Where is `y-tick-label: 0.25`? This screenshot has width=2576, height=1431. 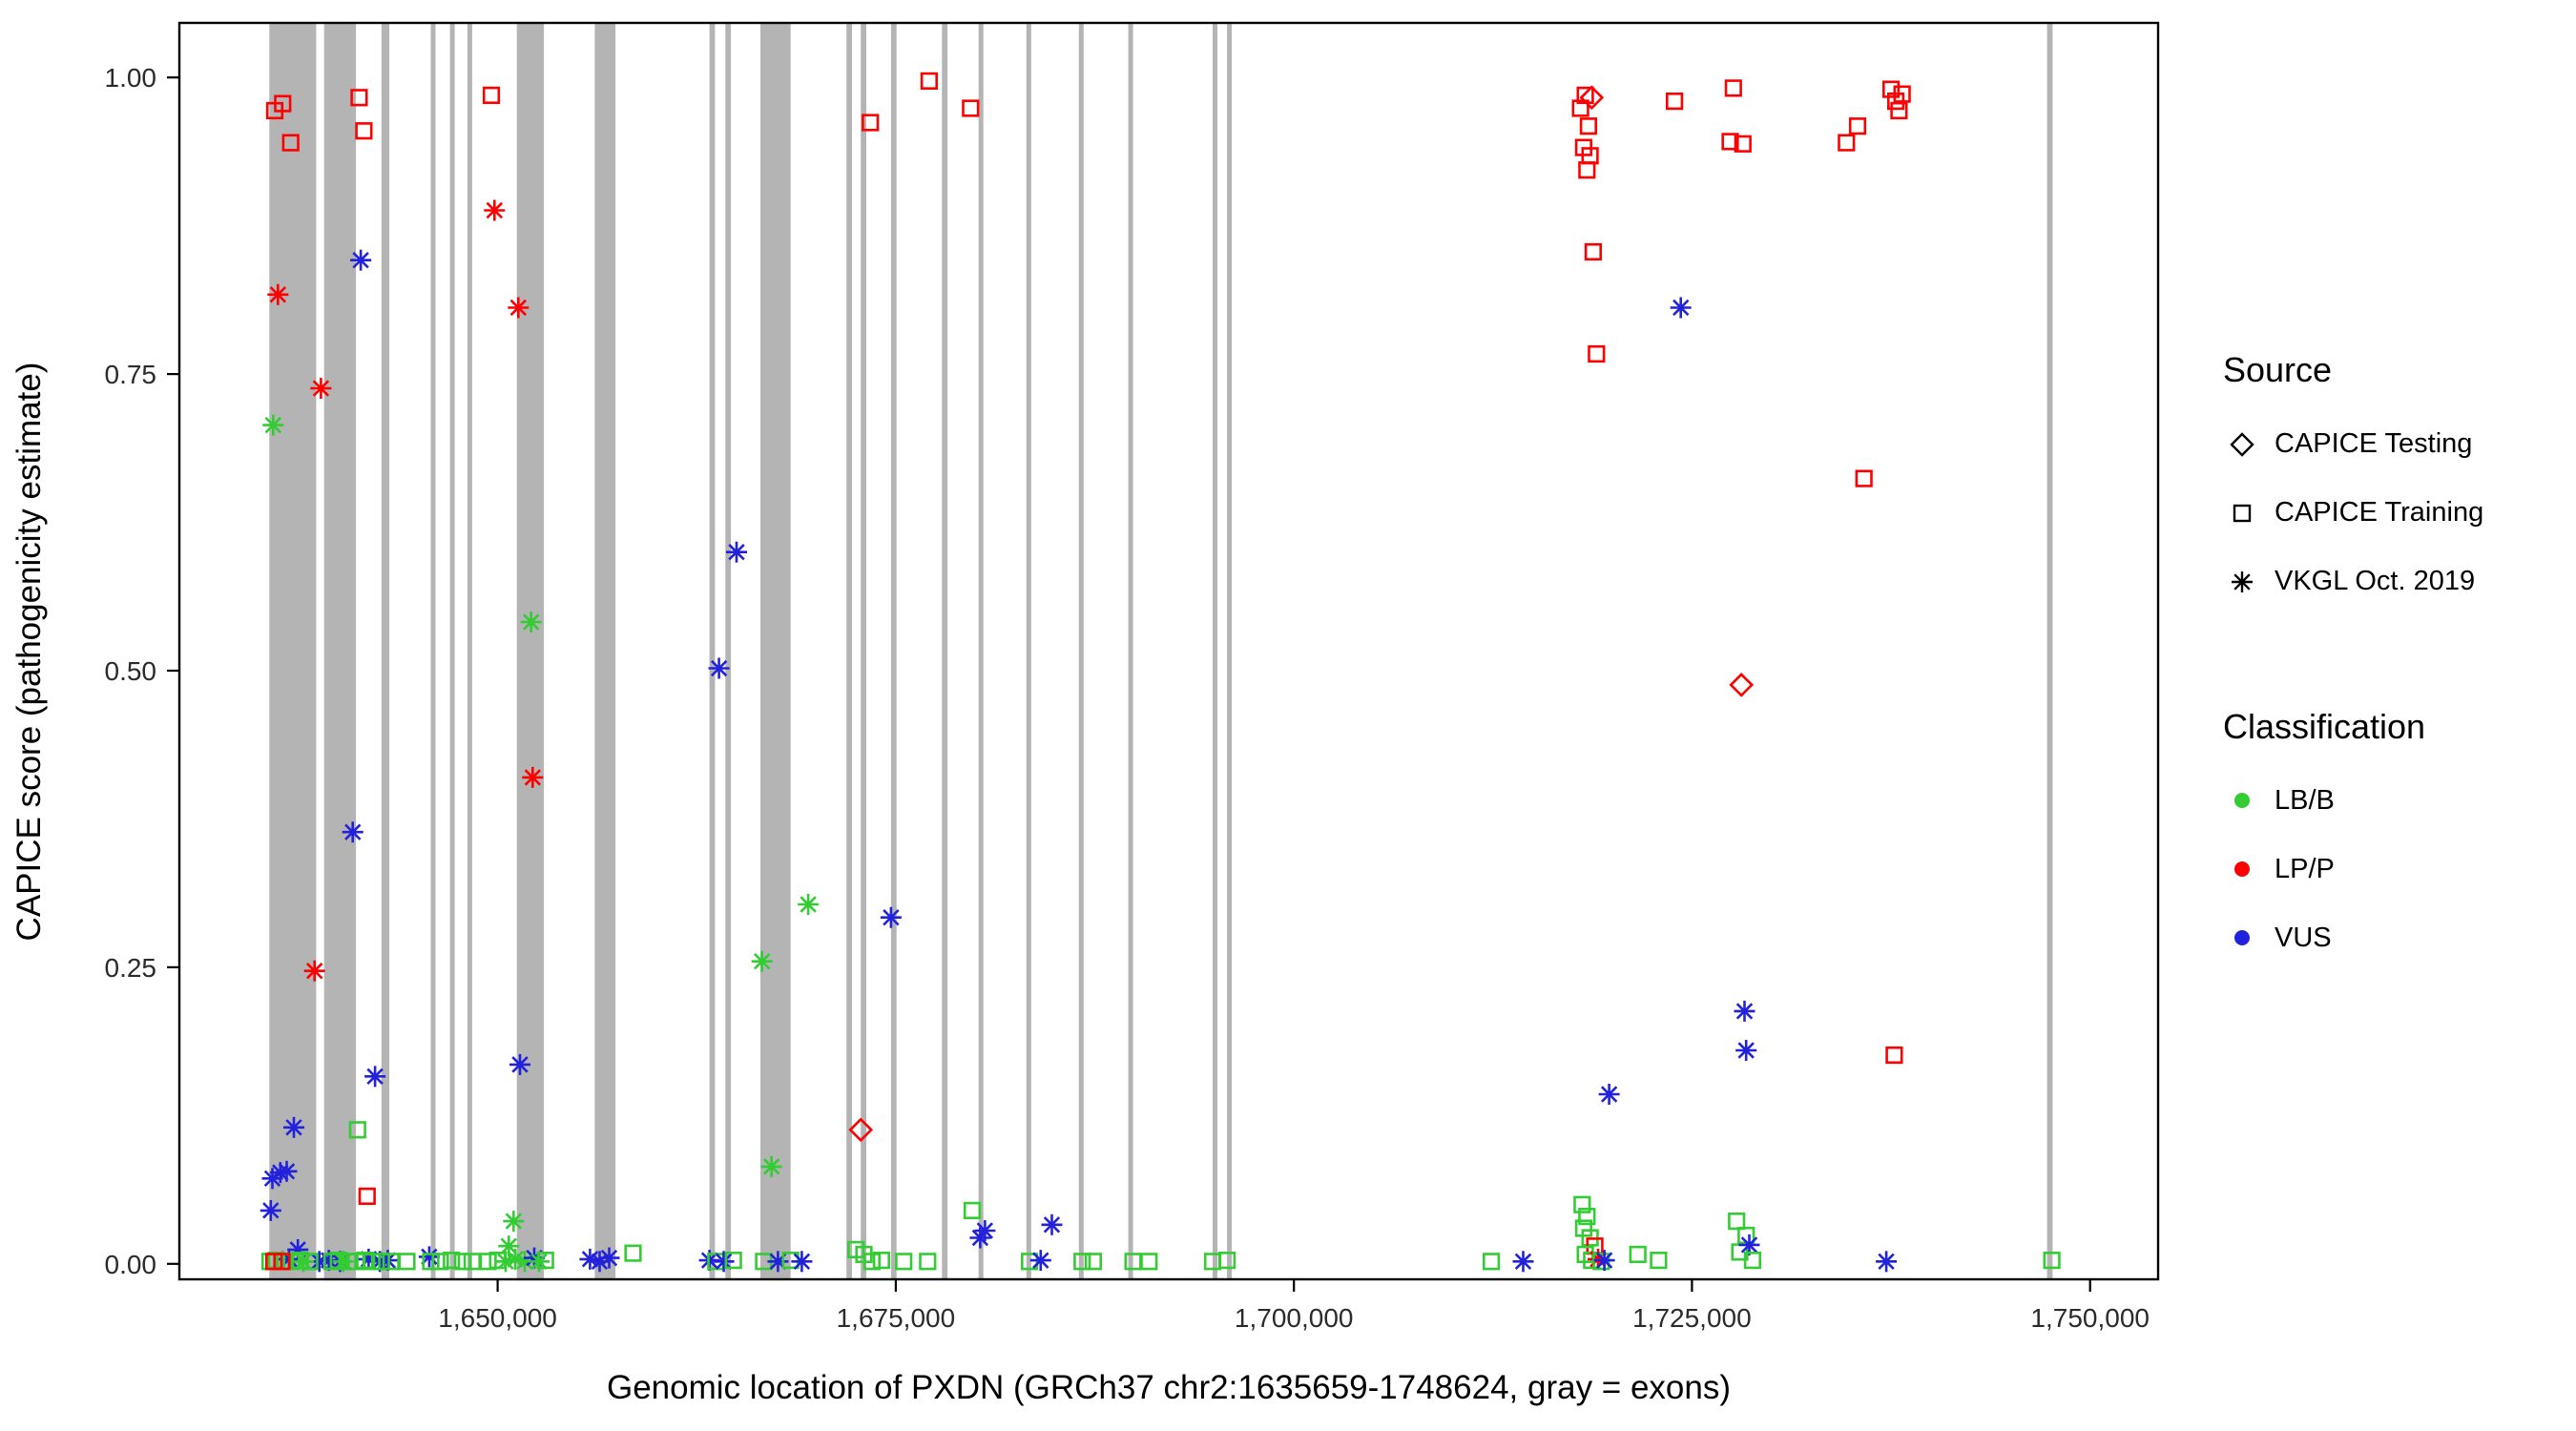
y-tick-label: 0.25 is located at coordinates (131, 968).